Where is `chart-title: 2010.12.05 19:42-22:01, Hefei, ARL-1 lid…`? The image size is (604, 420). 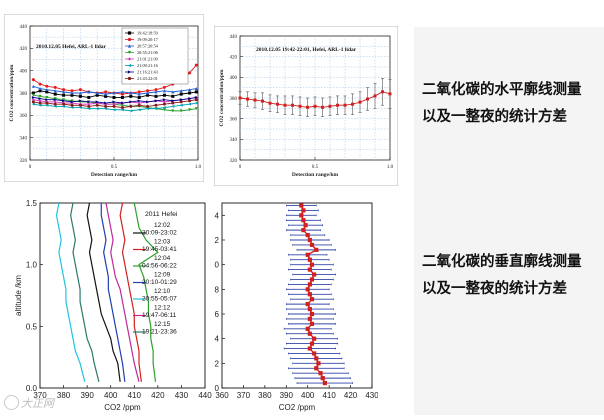
chart-title: 2010.12.05 19:42-22:01, Hefei, ARL-1 lid… is located at coordinates (306, 50).